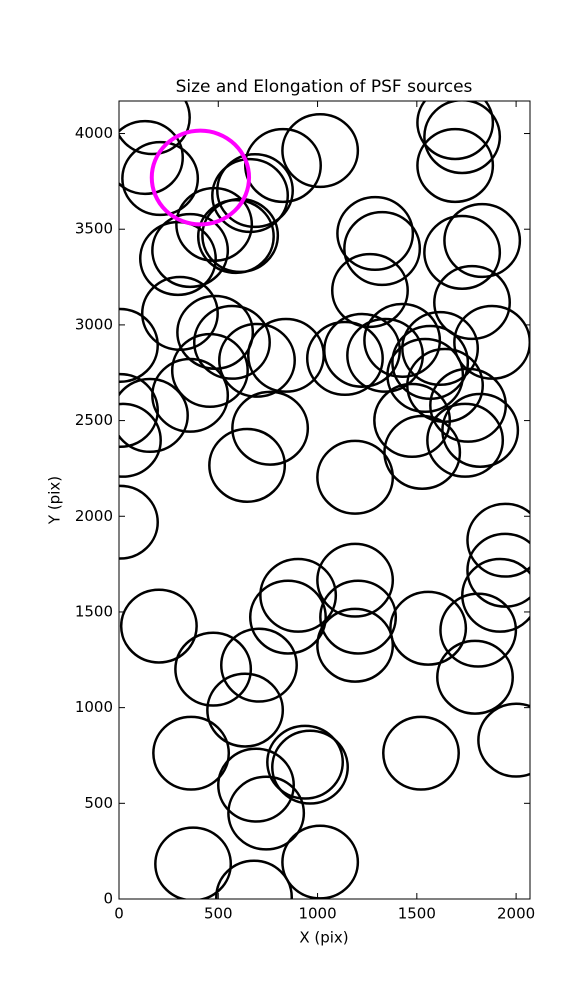 This screenshot has height=1004, width=588. Describe the element at coordinates (94, 611) in the screenshot. I see `y-tick-label: 1500` at that location.